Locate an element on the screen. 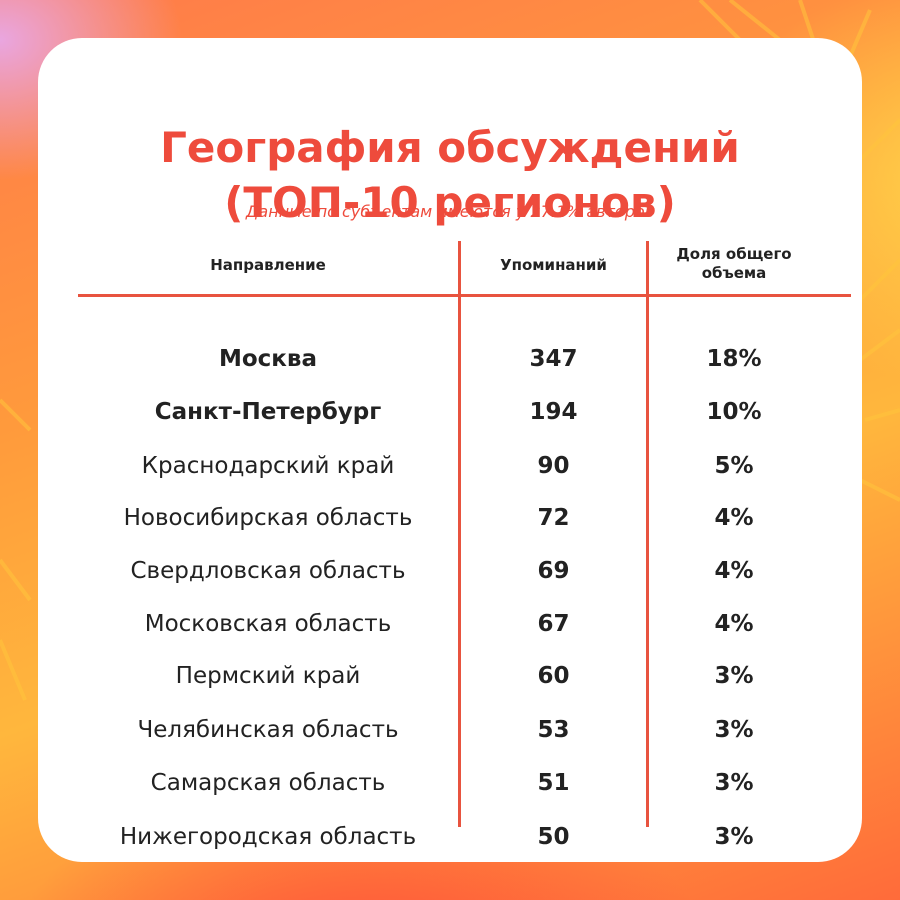 This screenshot has height=900, width=900. mentions-cell: 50 is located at coordinates (553, 837).